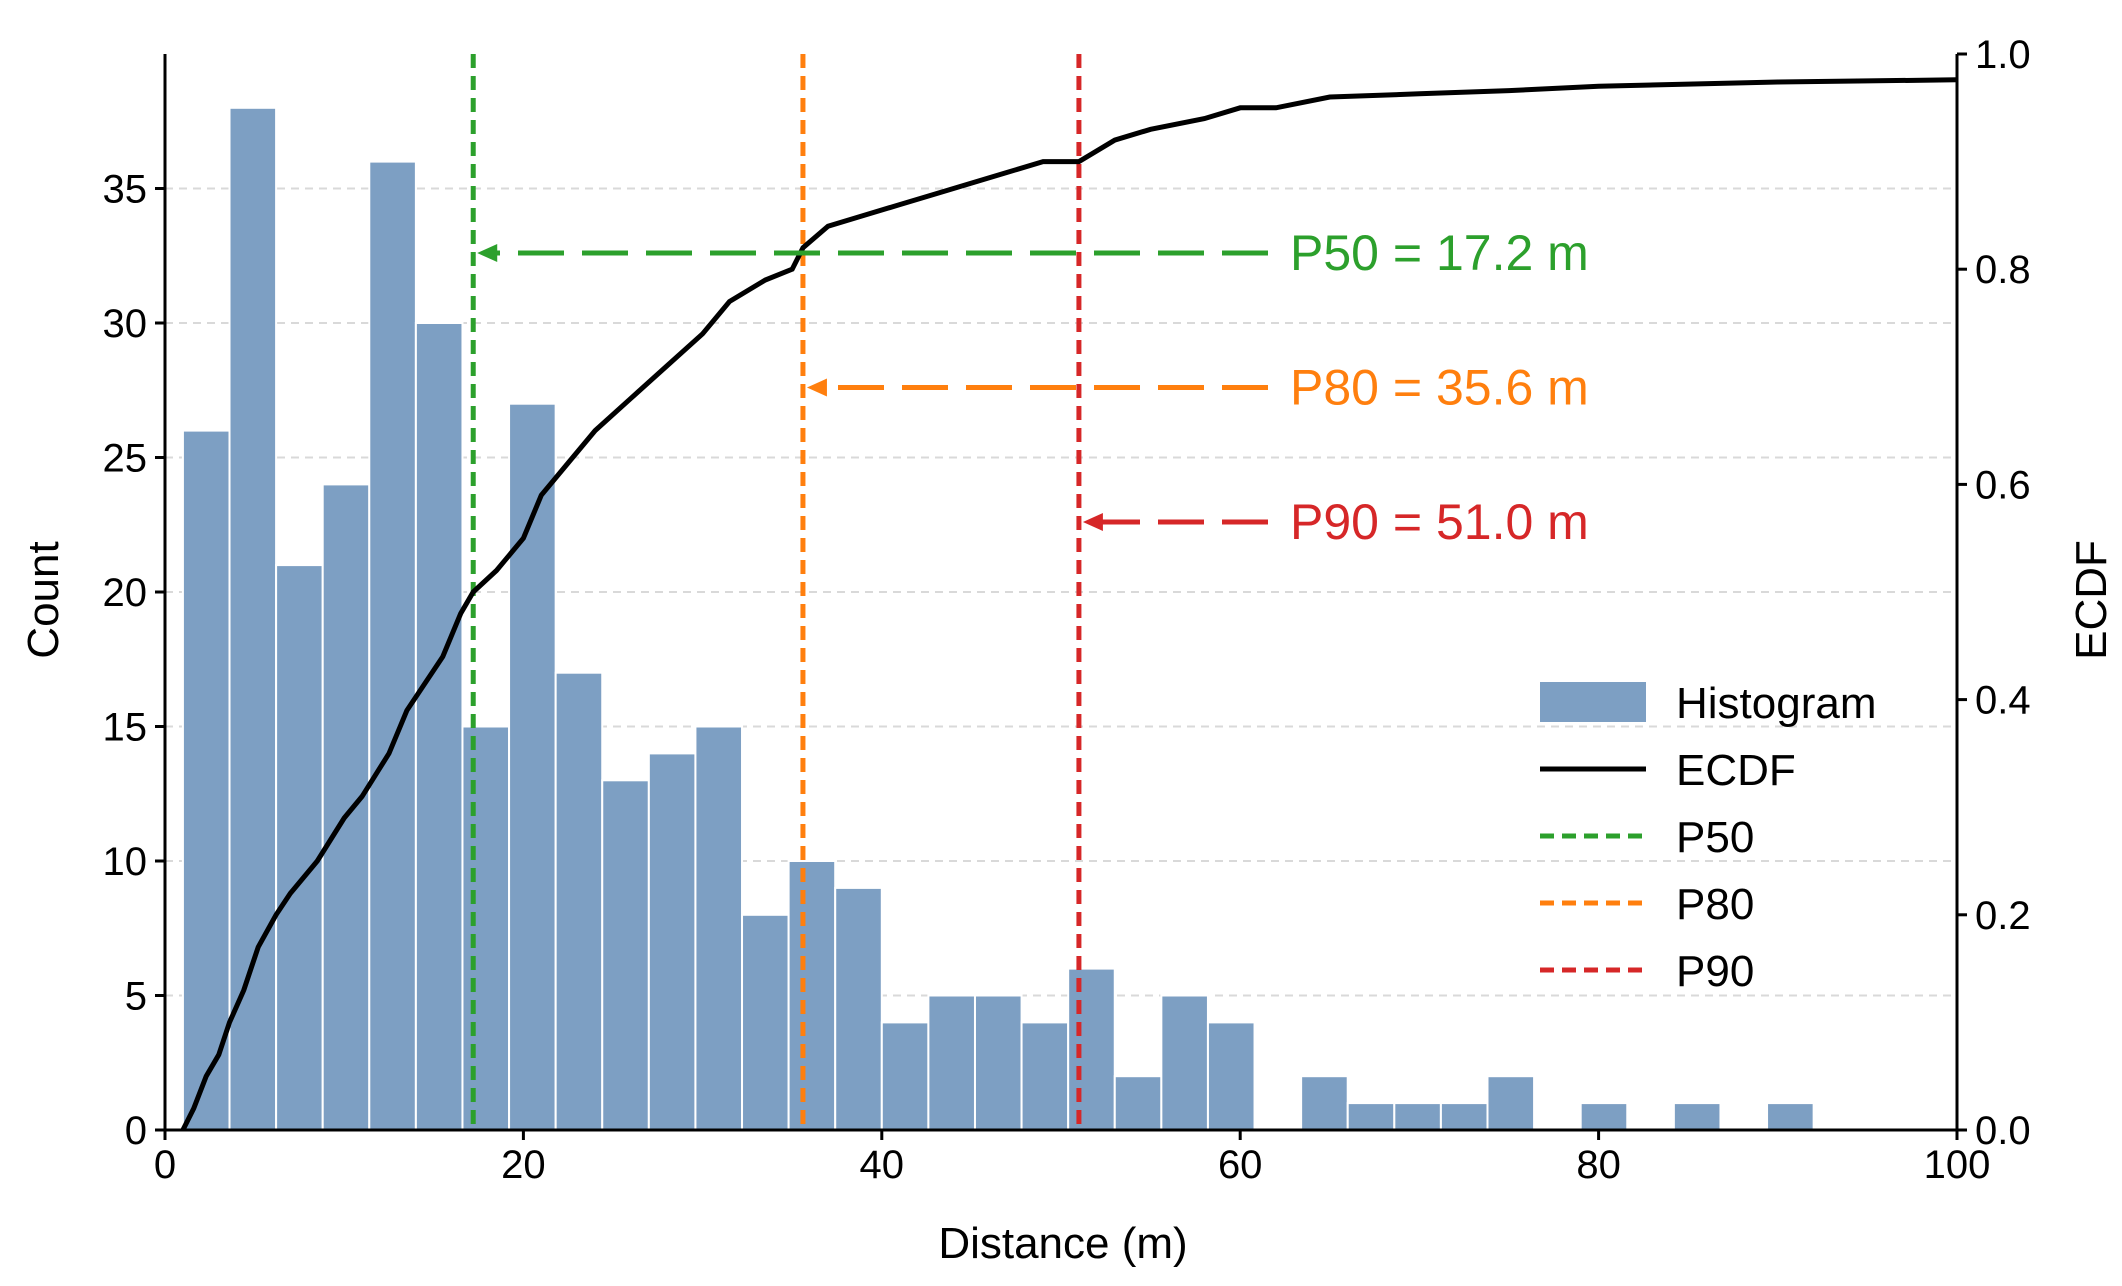 The height and width of the screenshot is (1286, 2122). Describe the element at coordinates (2003, 485) in the screenshot. I see `y-right-tick-label: 0.6` at that location.